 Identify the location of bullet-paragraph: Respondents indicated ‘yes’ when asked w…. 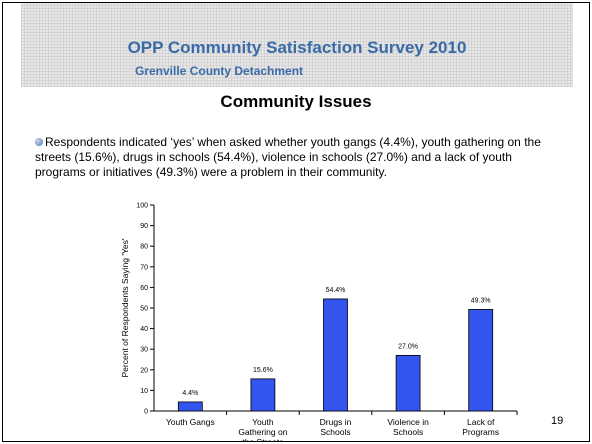
(295, 157).